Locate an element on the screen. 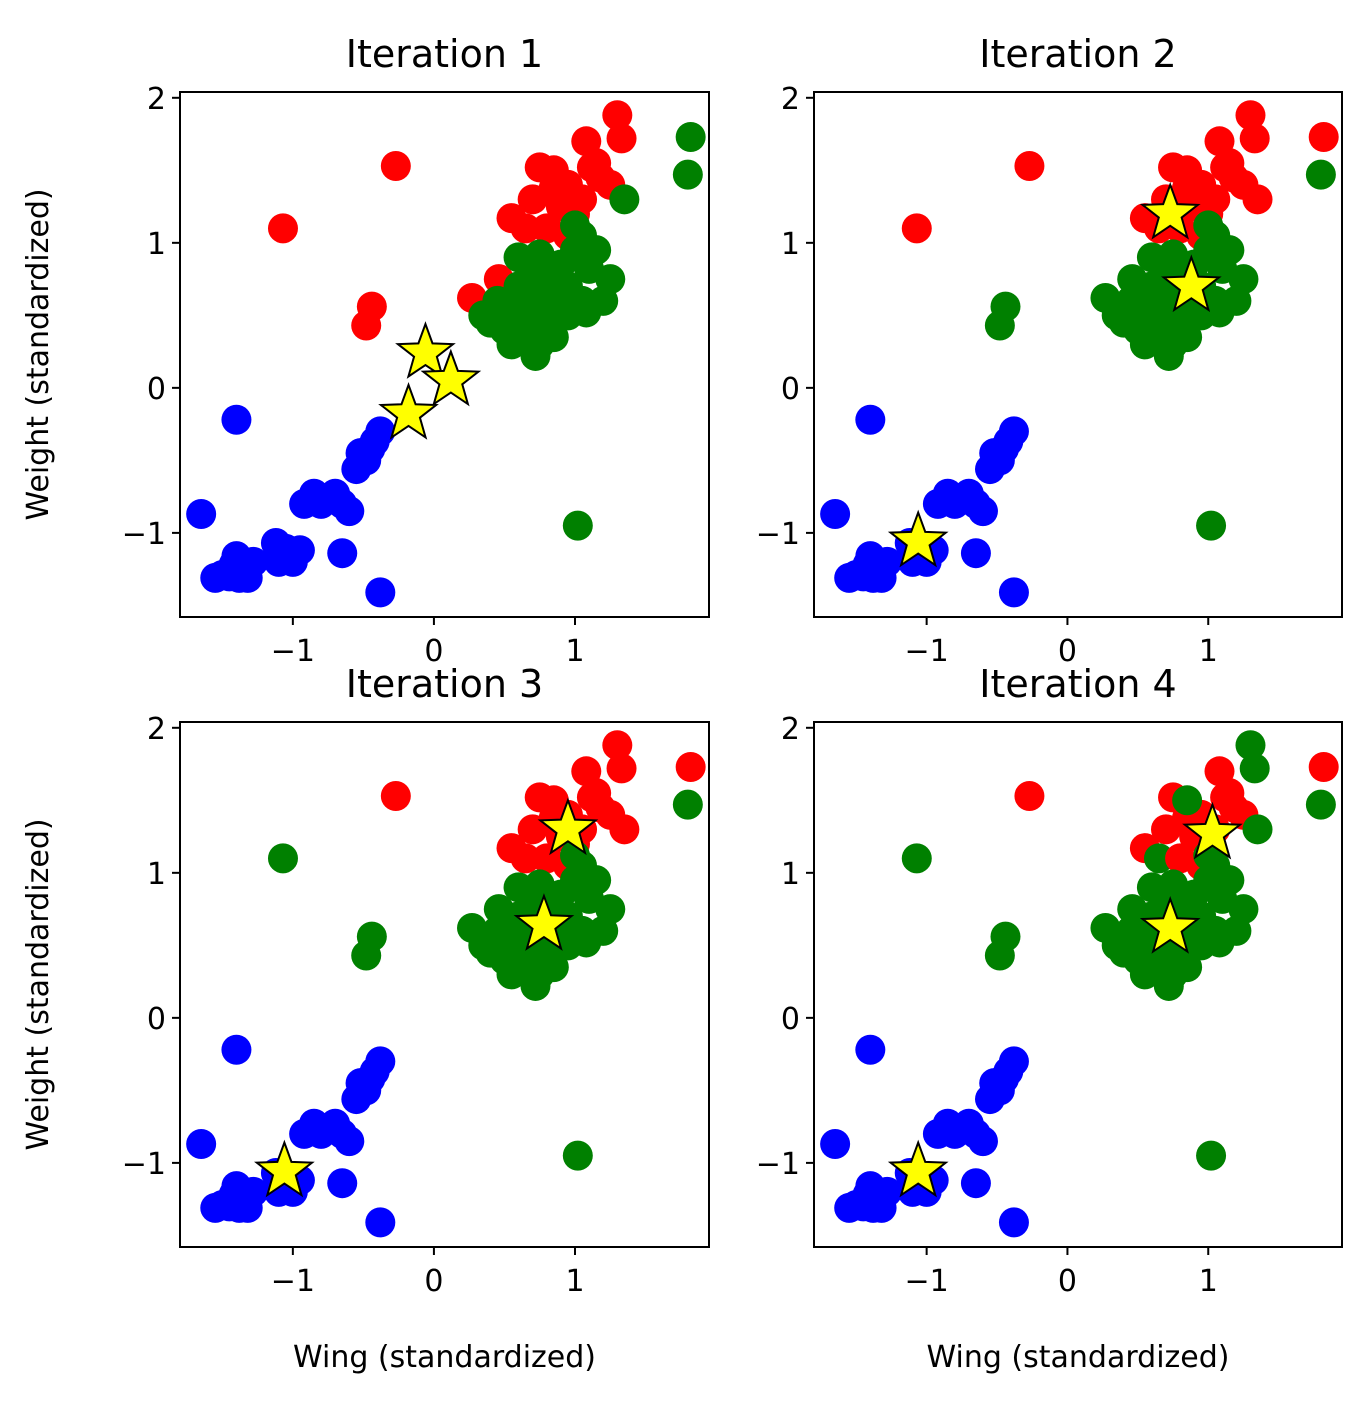 The image size is (1371, 1407). panel-title: Iteration 2 is located at coordinates (1077, 54).